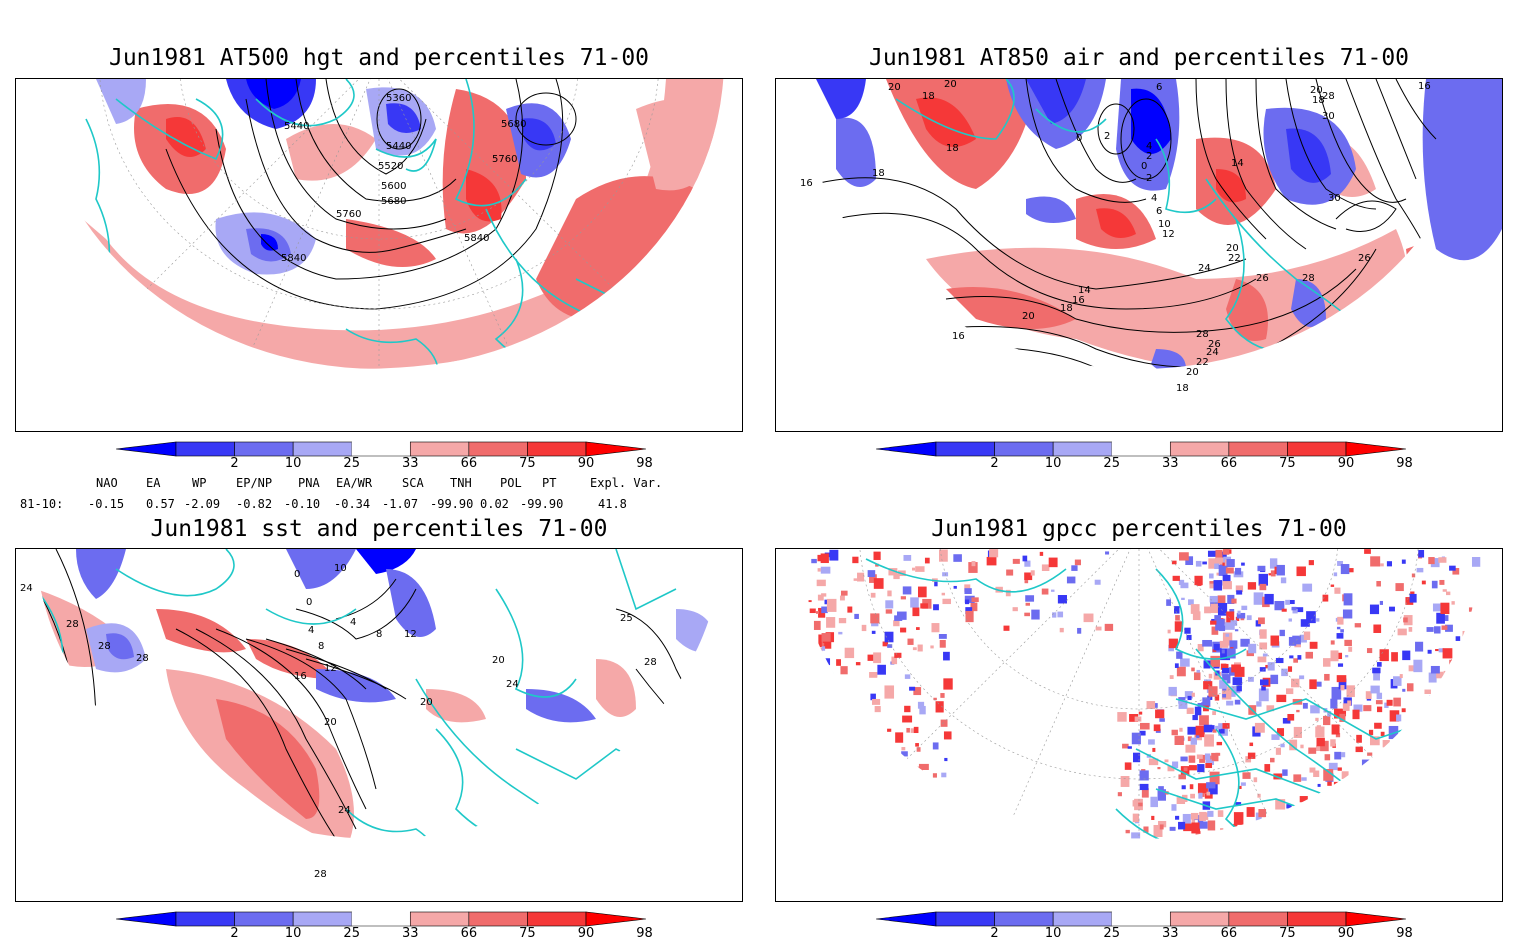 This screenshot has height=941, width=1520. I want to click on colorbar-tick-label: 10, so click(293, 463).